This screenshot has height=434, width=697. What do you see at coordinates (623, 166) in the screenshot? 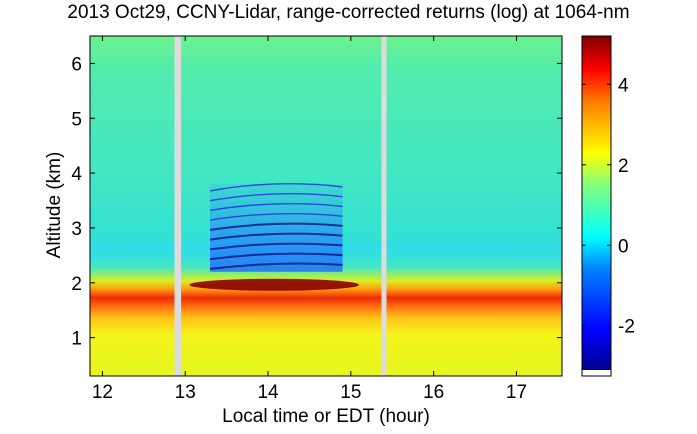
I see `colorbar-tick-label: 2` at bounding box center [623, 166].